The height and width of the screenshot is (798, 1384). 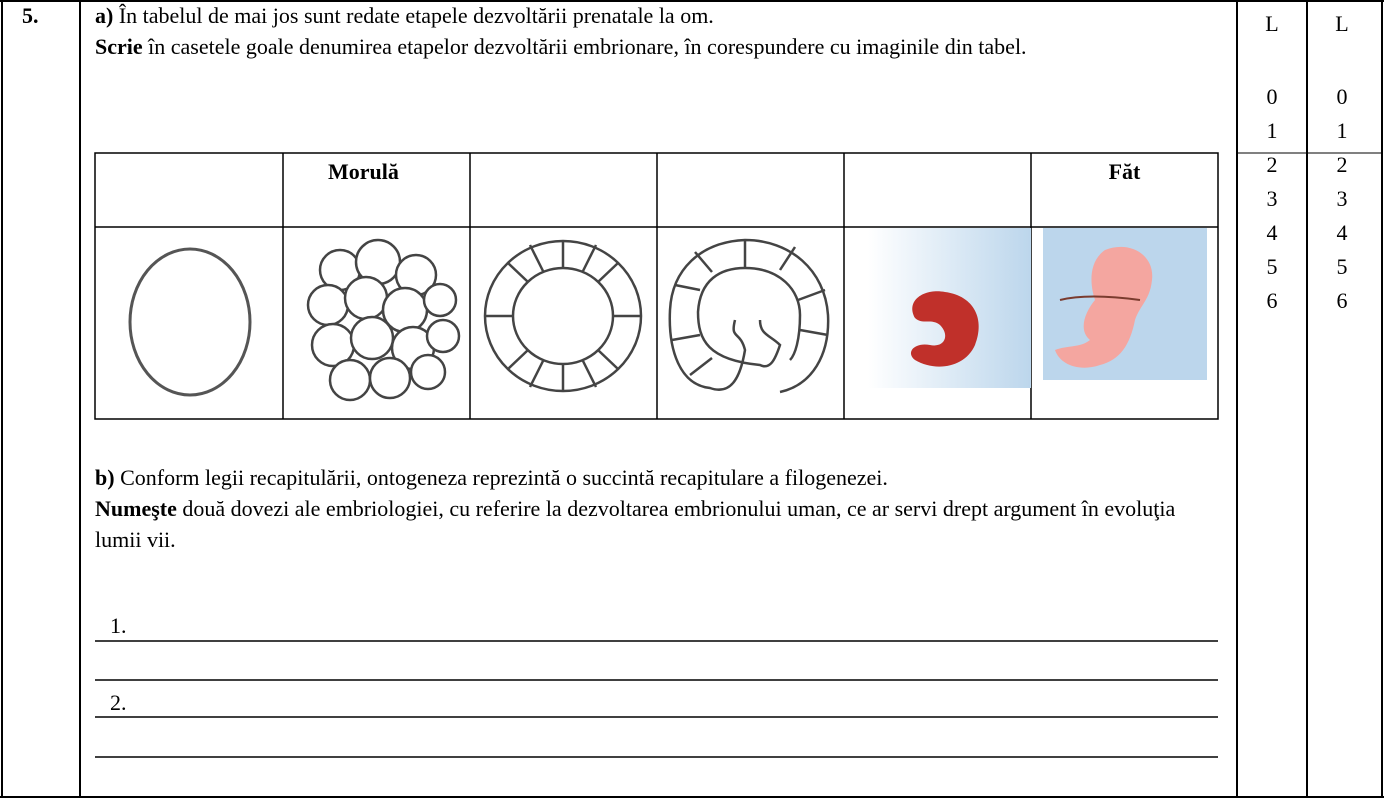 I want to click on fetus-drawing, so click(x=1125, y=304).